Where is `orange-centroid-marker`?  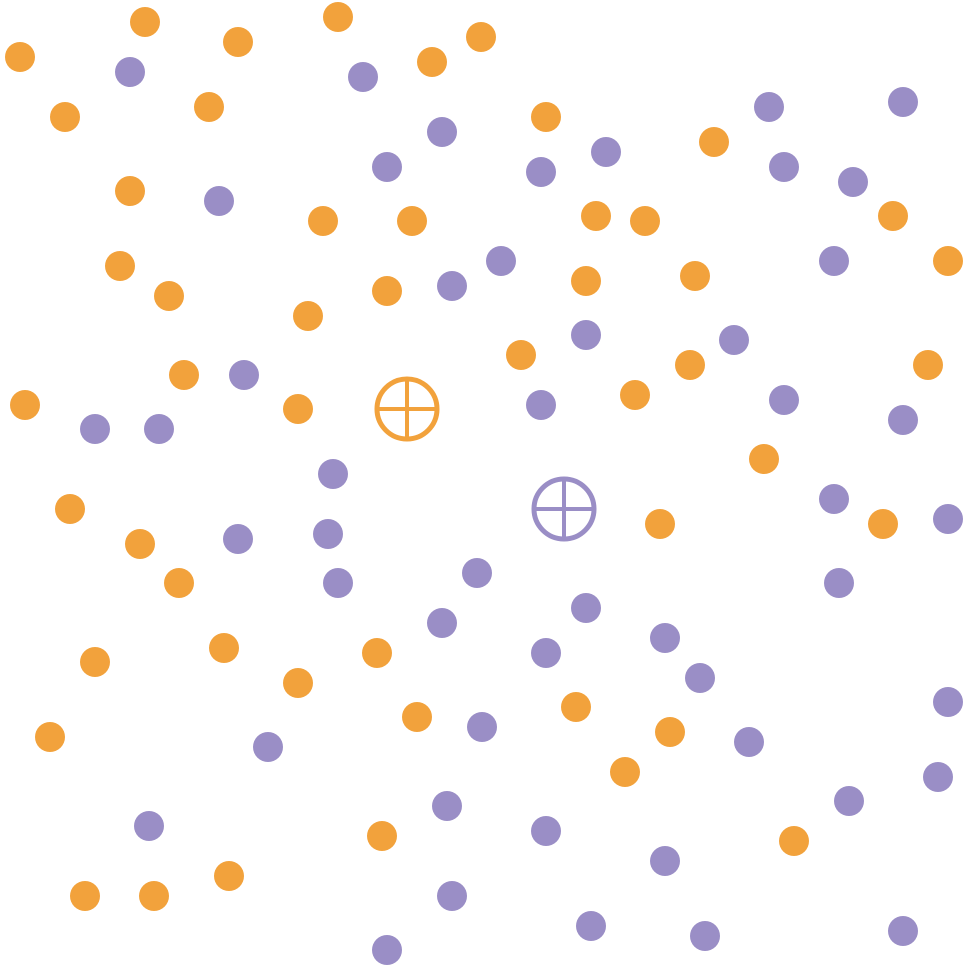 orange-centroid-marker is located at coordinates (407, 409).